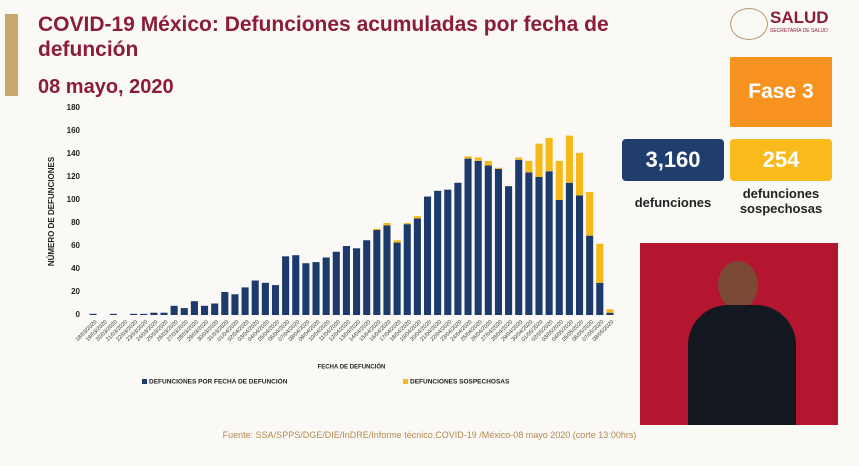 The width and height of the screenshot is (859, 466). I want to click on suspected-box: 254, so click(781, 160).